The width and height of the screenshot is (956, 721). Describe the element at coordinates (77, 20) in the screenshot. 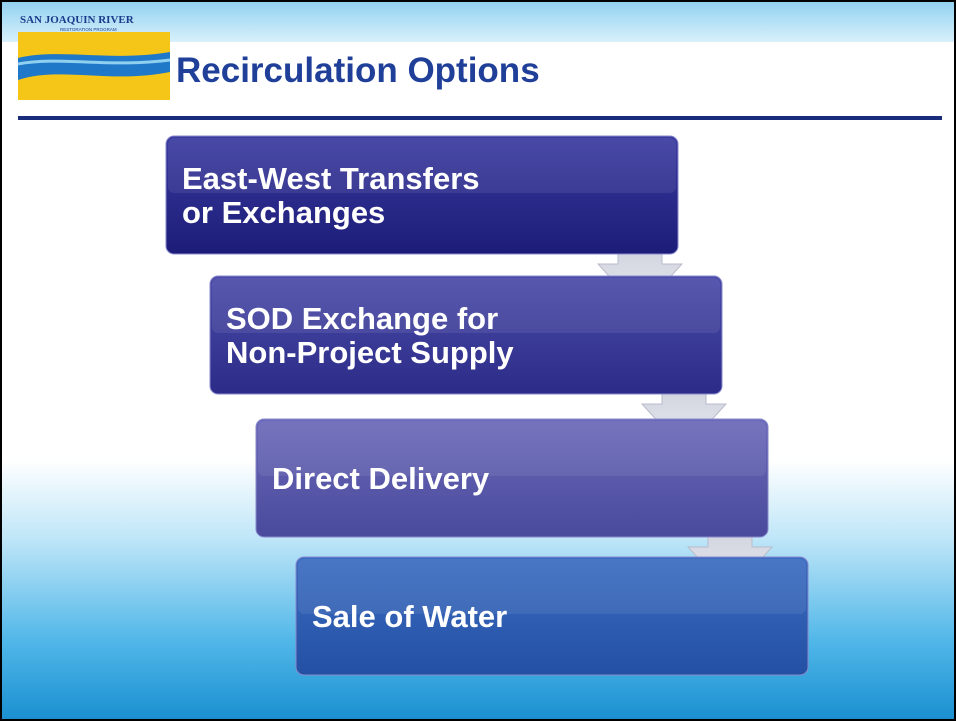

I see `logo-name: SAN JOAQUIN RIVER` at that location.